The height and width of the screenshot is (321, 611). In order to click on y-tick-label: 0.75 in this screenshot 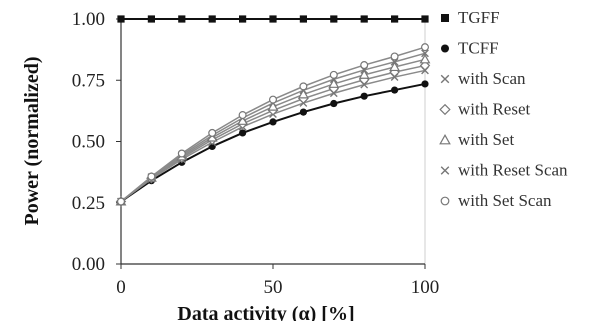, I will do `click(88, 80)`.